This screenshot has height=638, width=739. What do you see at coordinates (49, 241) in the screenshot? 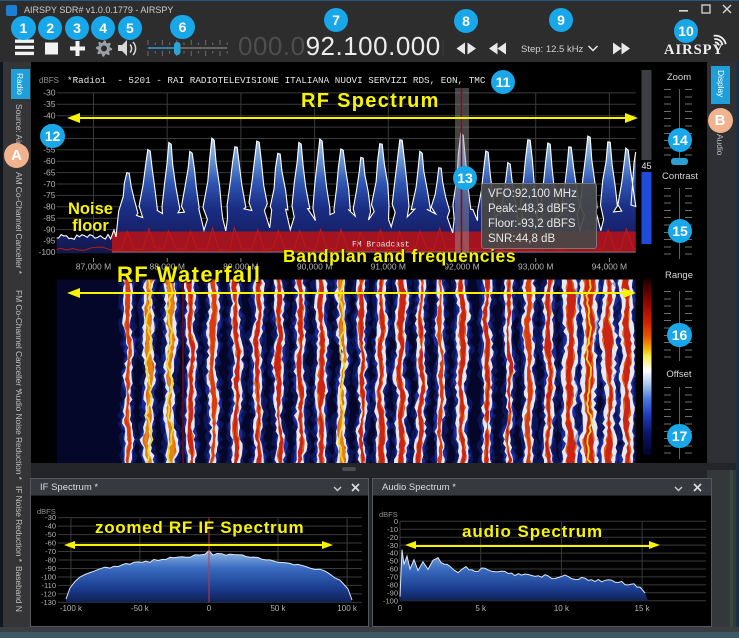
I see `svg-text: -95` at bounding box center [49, 241].